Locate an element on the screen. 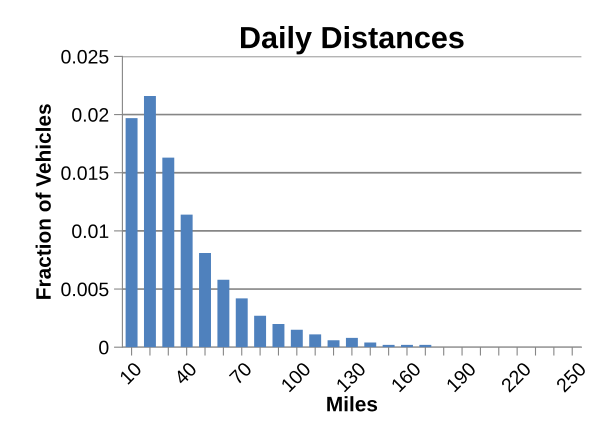 The width and height of the screenshot is (612, 434). y-axis-title: Fraction of Vehicles is located at coordinates (43, 201).